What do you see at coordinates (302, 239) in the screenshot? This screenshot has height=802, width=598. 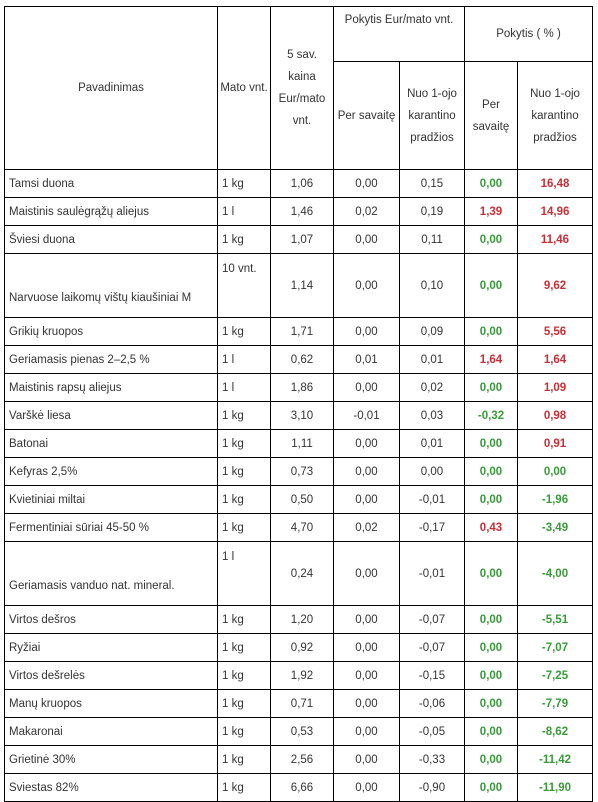 I see `price-cell: 1,07` at bounding box center [302, 239].